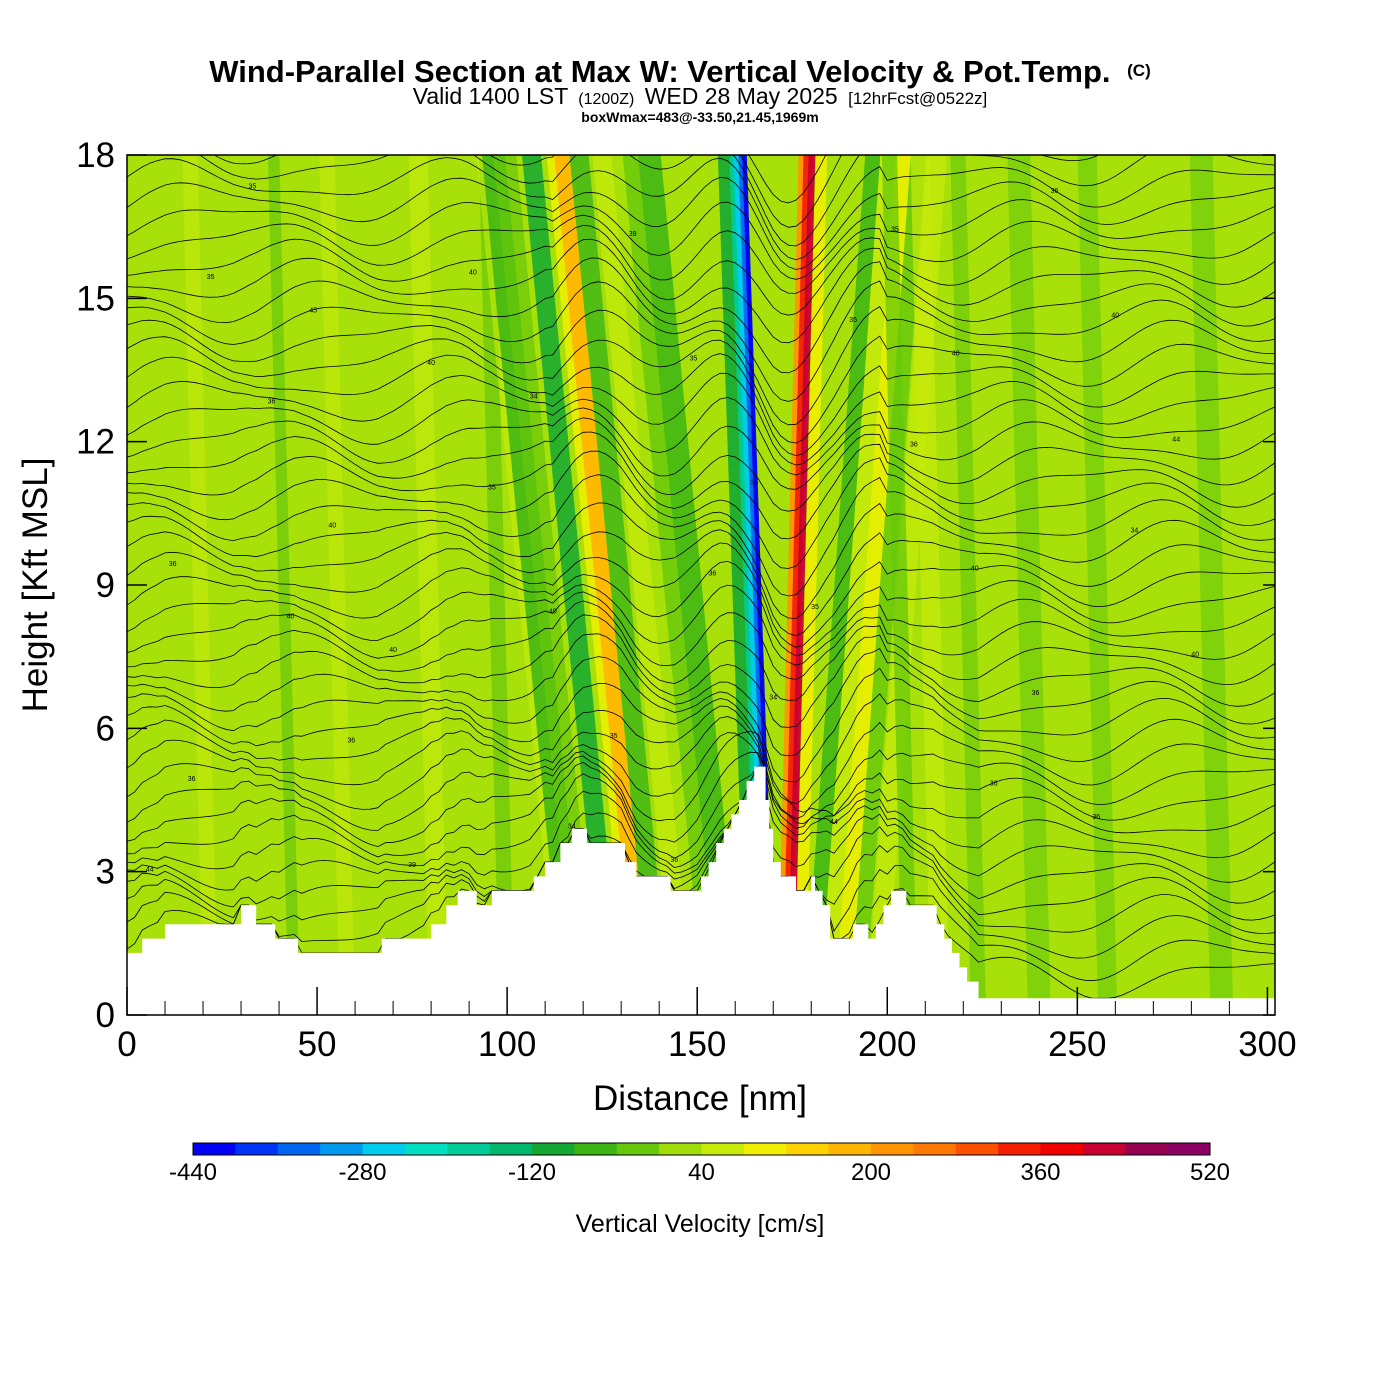  Describe the element at coordinates (105, 1015) in the screenshot. I see `y-tick-label-0: 0` at that location.